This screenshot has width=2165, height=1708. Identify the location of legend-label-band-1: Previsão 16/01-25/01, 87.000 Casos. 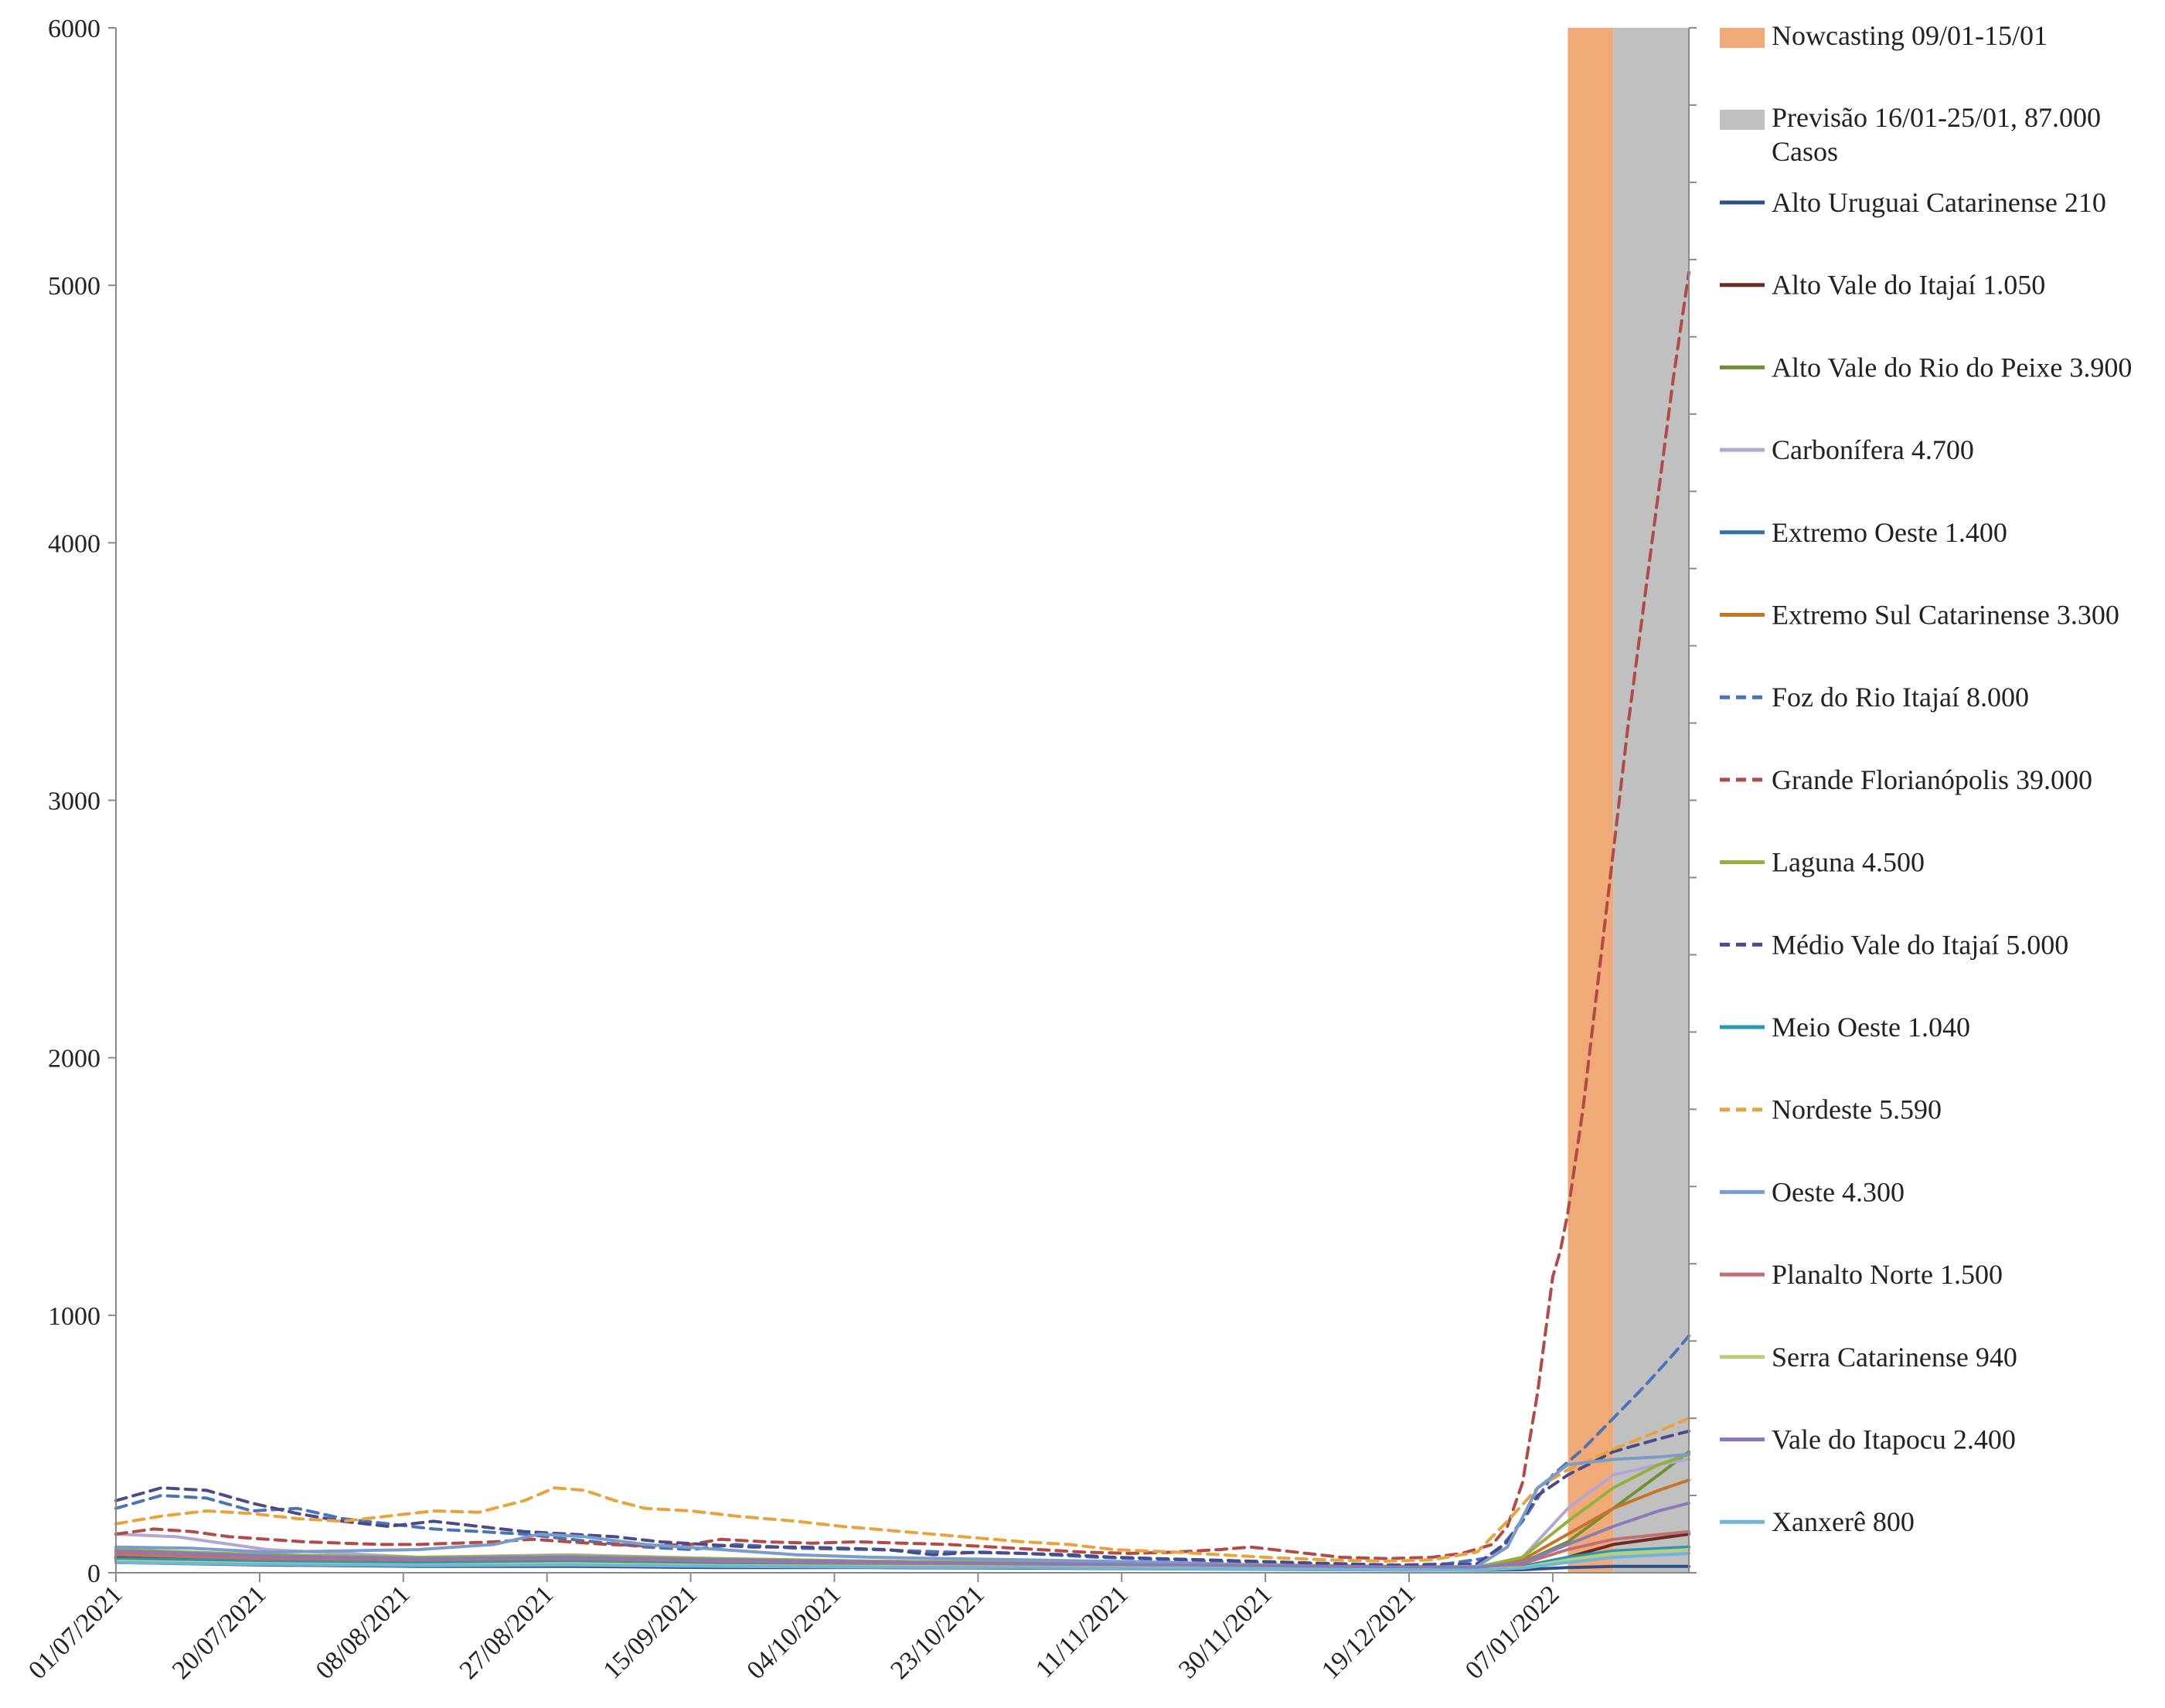
(1937, 134).